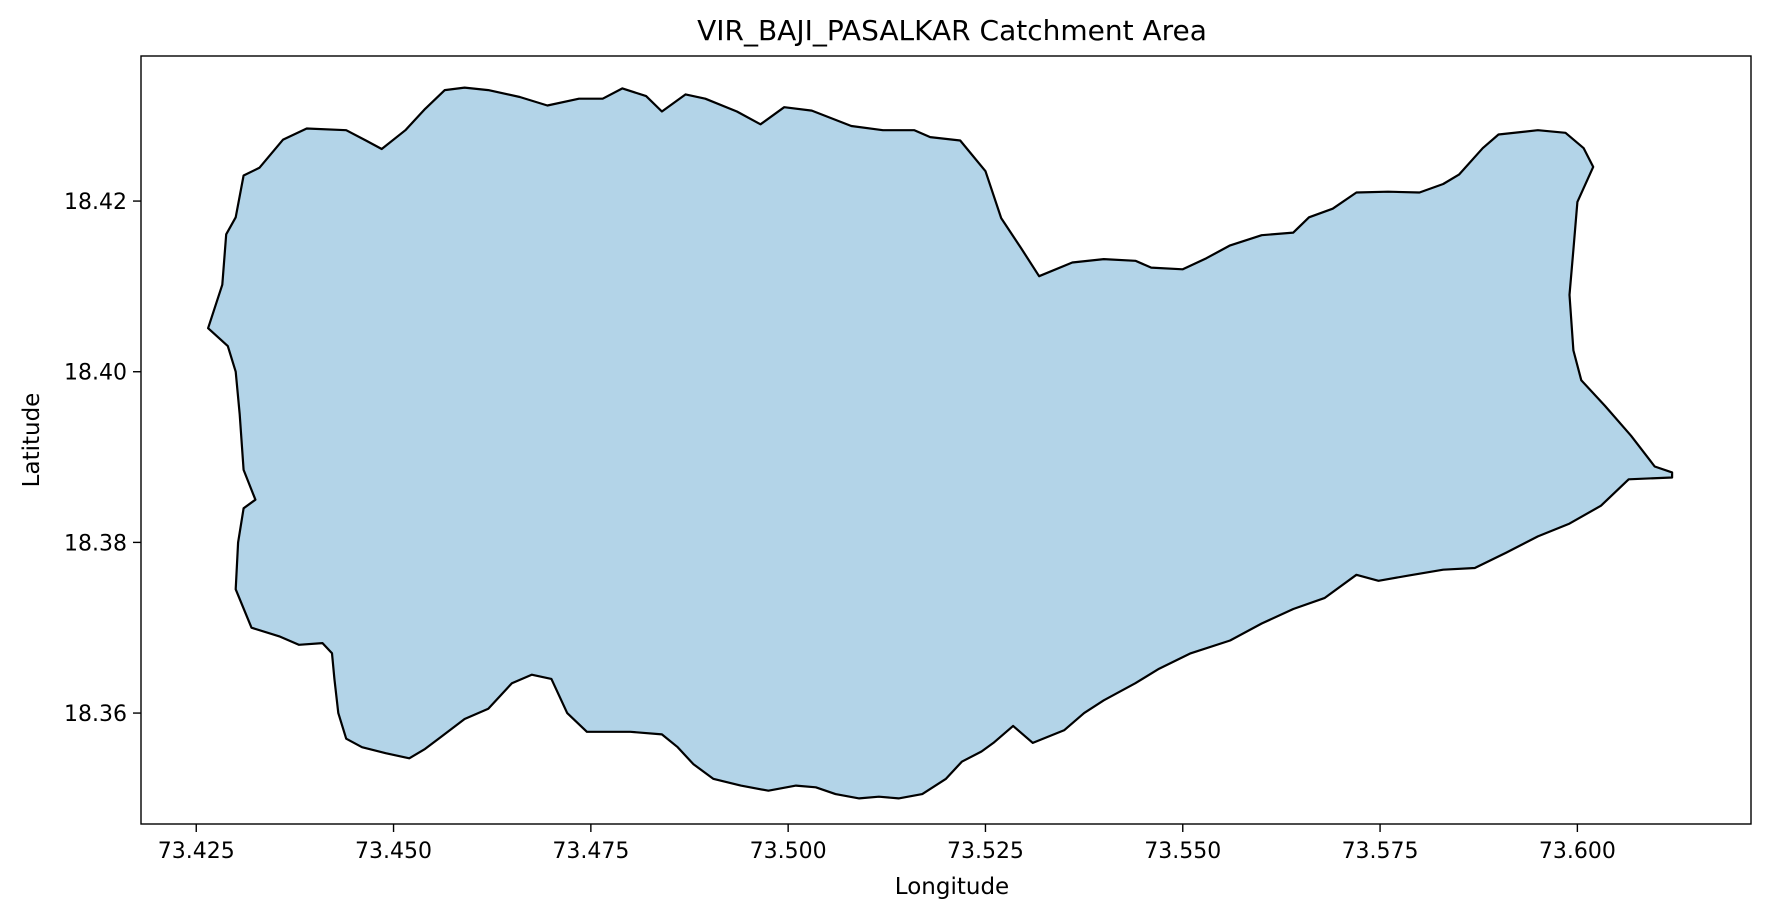  What do you see at coordinates (1182, 851) in the screenshot?
I see `x-tick-label: 73.550` at bounding box center [1182, 851].